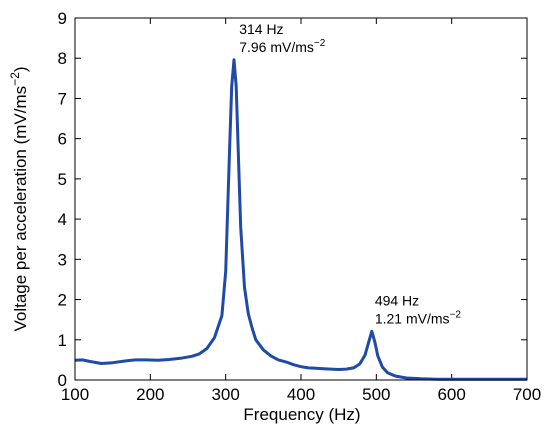 This screenshot has height=436, width=550. What do you see at coordinates (376, 394) in the screenshot?
I see `x-tick-label: 500` at bounding box center [376, 394].